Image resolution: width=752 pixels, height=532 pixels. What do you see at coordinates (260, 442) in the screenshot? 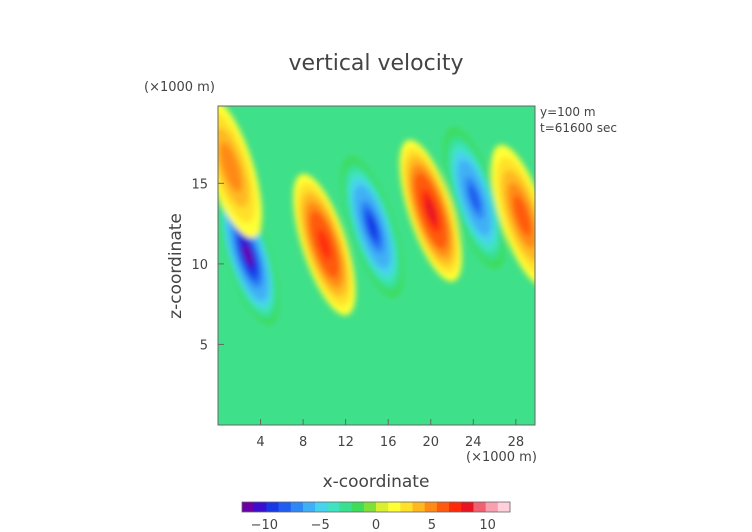
I see `x-tick-label: 4` at bounding box center [260, 442].